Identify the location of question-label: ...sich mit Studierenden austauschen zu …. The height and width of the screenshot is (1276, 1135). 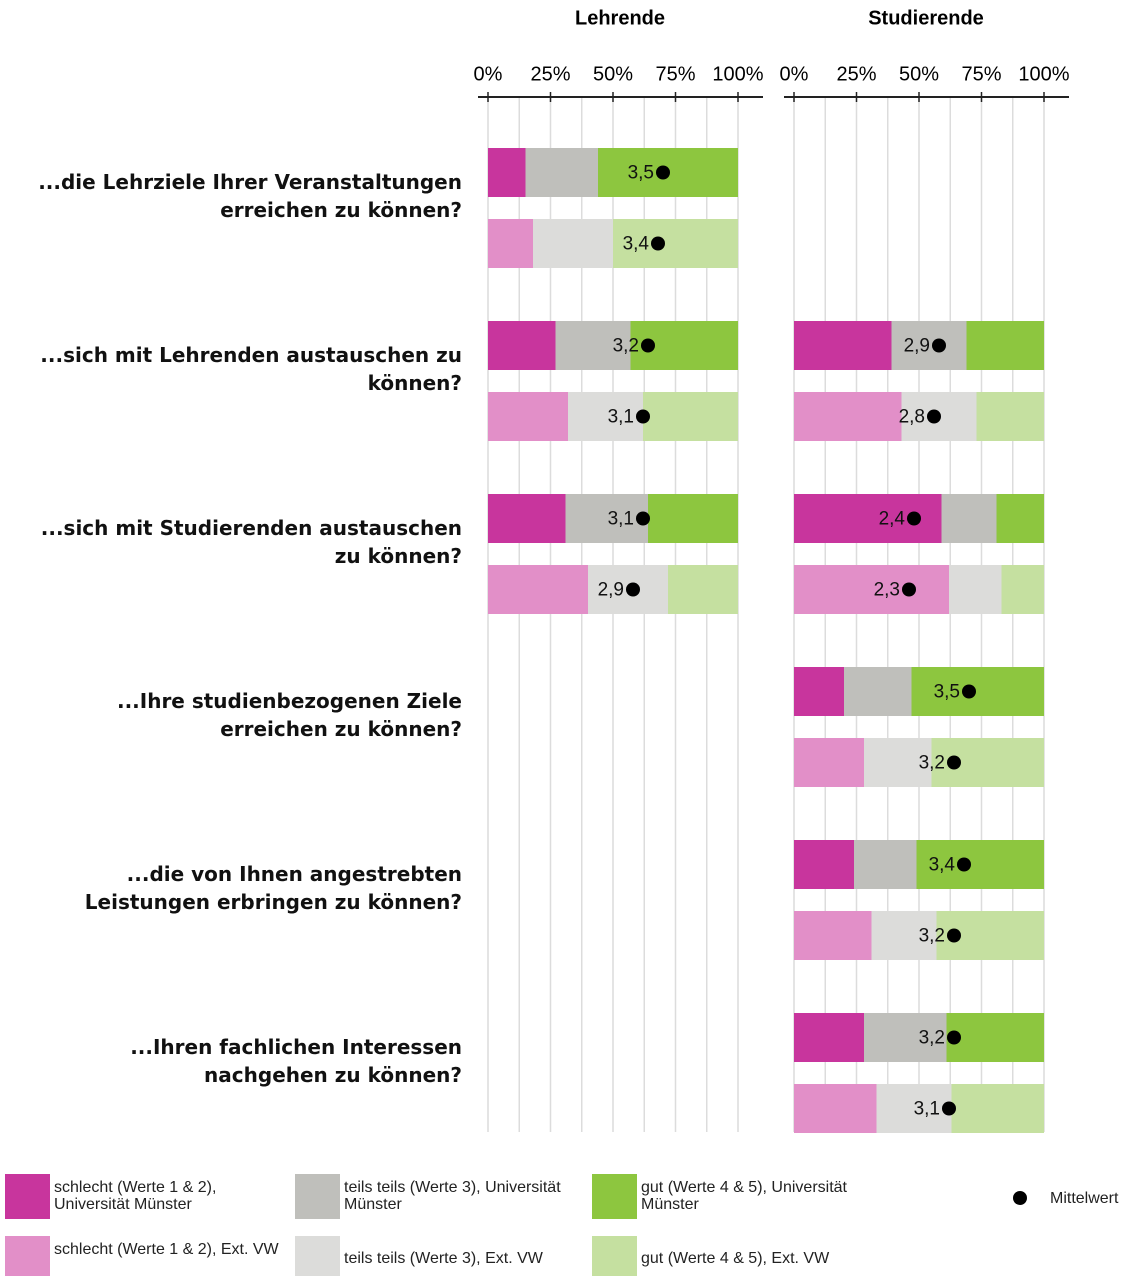
(251, 542).